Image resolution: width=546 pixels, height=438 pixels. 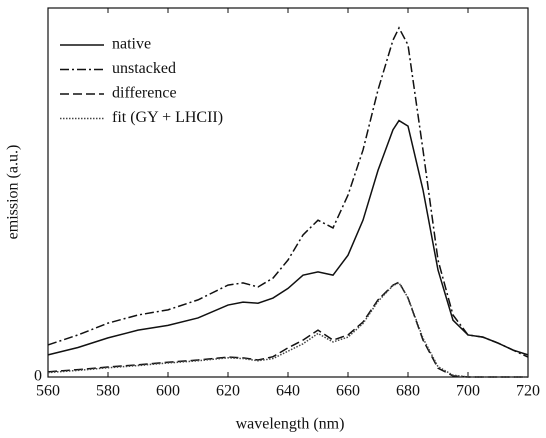 What do you see at coordinates (168, 391) in the screenshot?
I see `x-tick-label: 600` at bounding box center [168, 391].